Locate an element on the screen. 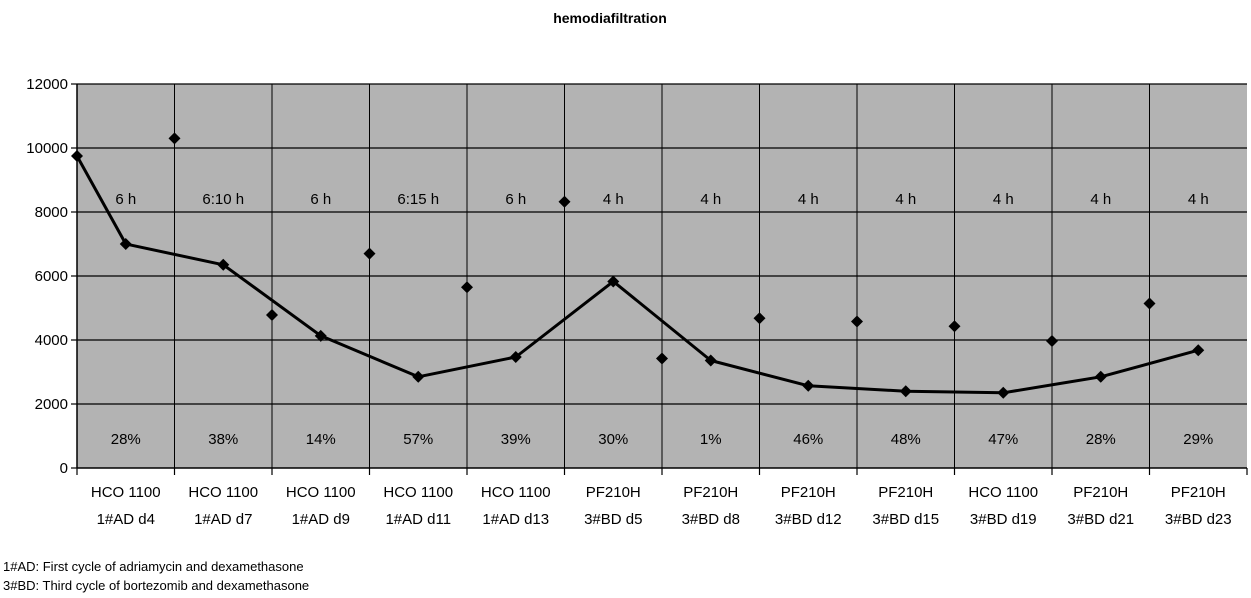 The width and height of the screenshot is (1251, 598). y-tick-label: 0 is located at coordinates (64, 468).